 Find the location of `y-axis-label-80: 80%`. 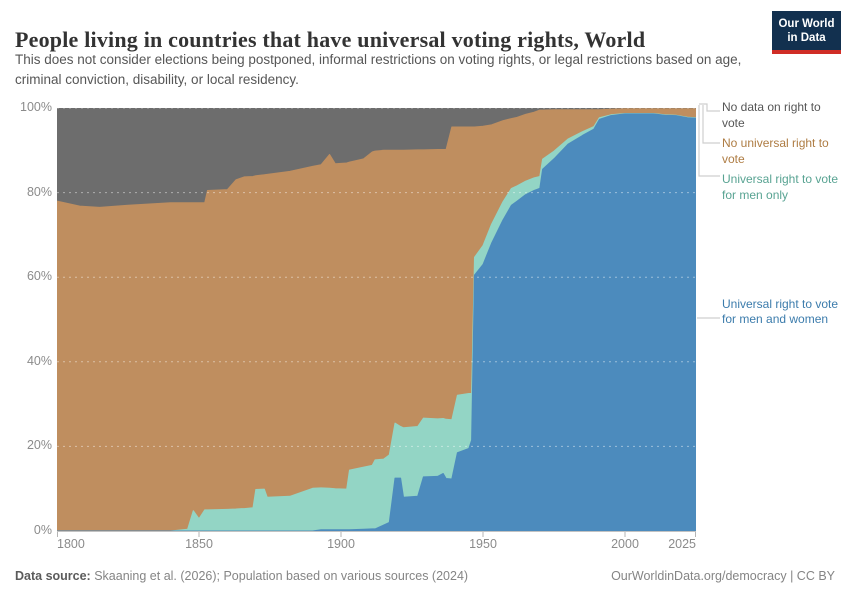

y-axis-label-80: 80% is located at coordinates (39, 191).